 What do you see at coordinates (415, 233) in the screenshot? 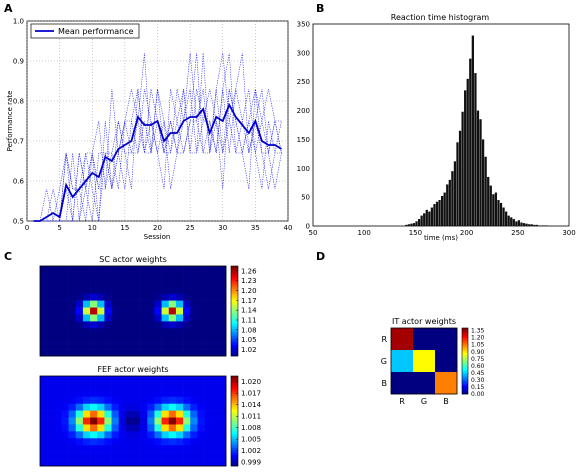
I see `x-tick-label: 150` at bounding box center [415, 233].